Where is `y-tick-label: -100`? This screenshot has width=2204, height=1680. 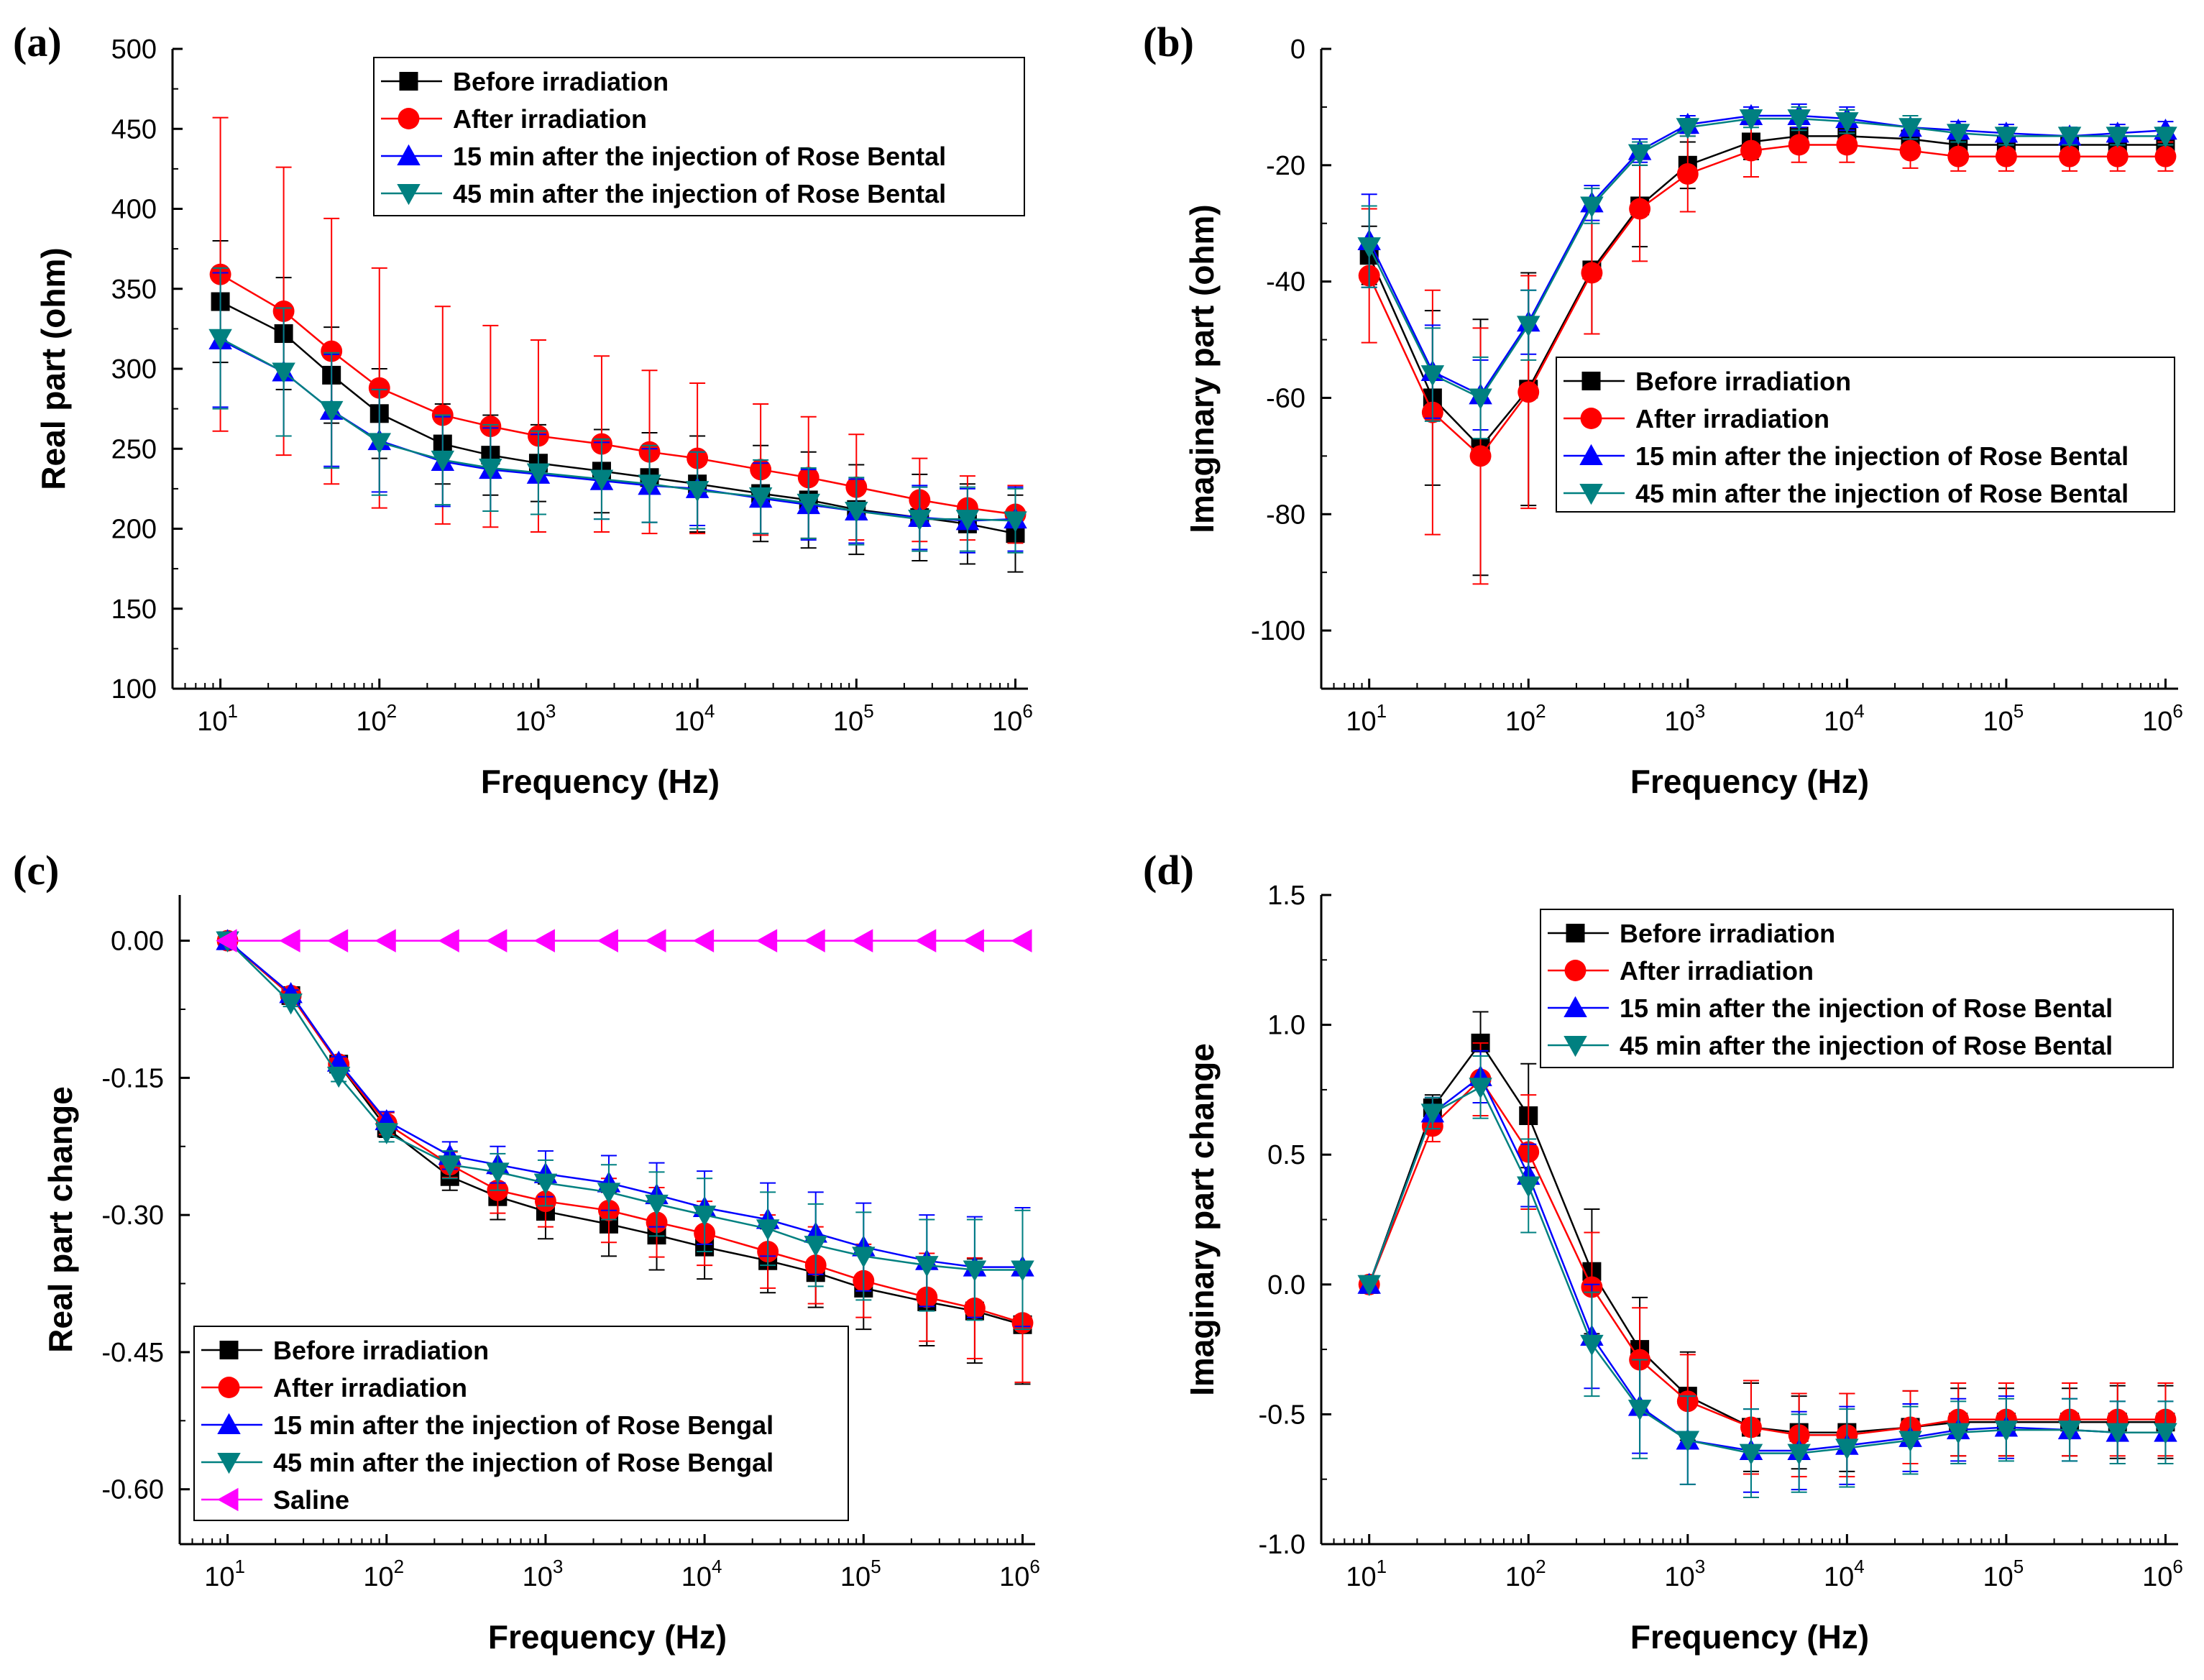 y-tick-label: -100 is located at coordinates (1278, 631).